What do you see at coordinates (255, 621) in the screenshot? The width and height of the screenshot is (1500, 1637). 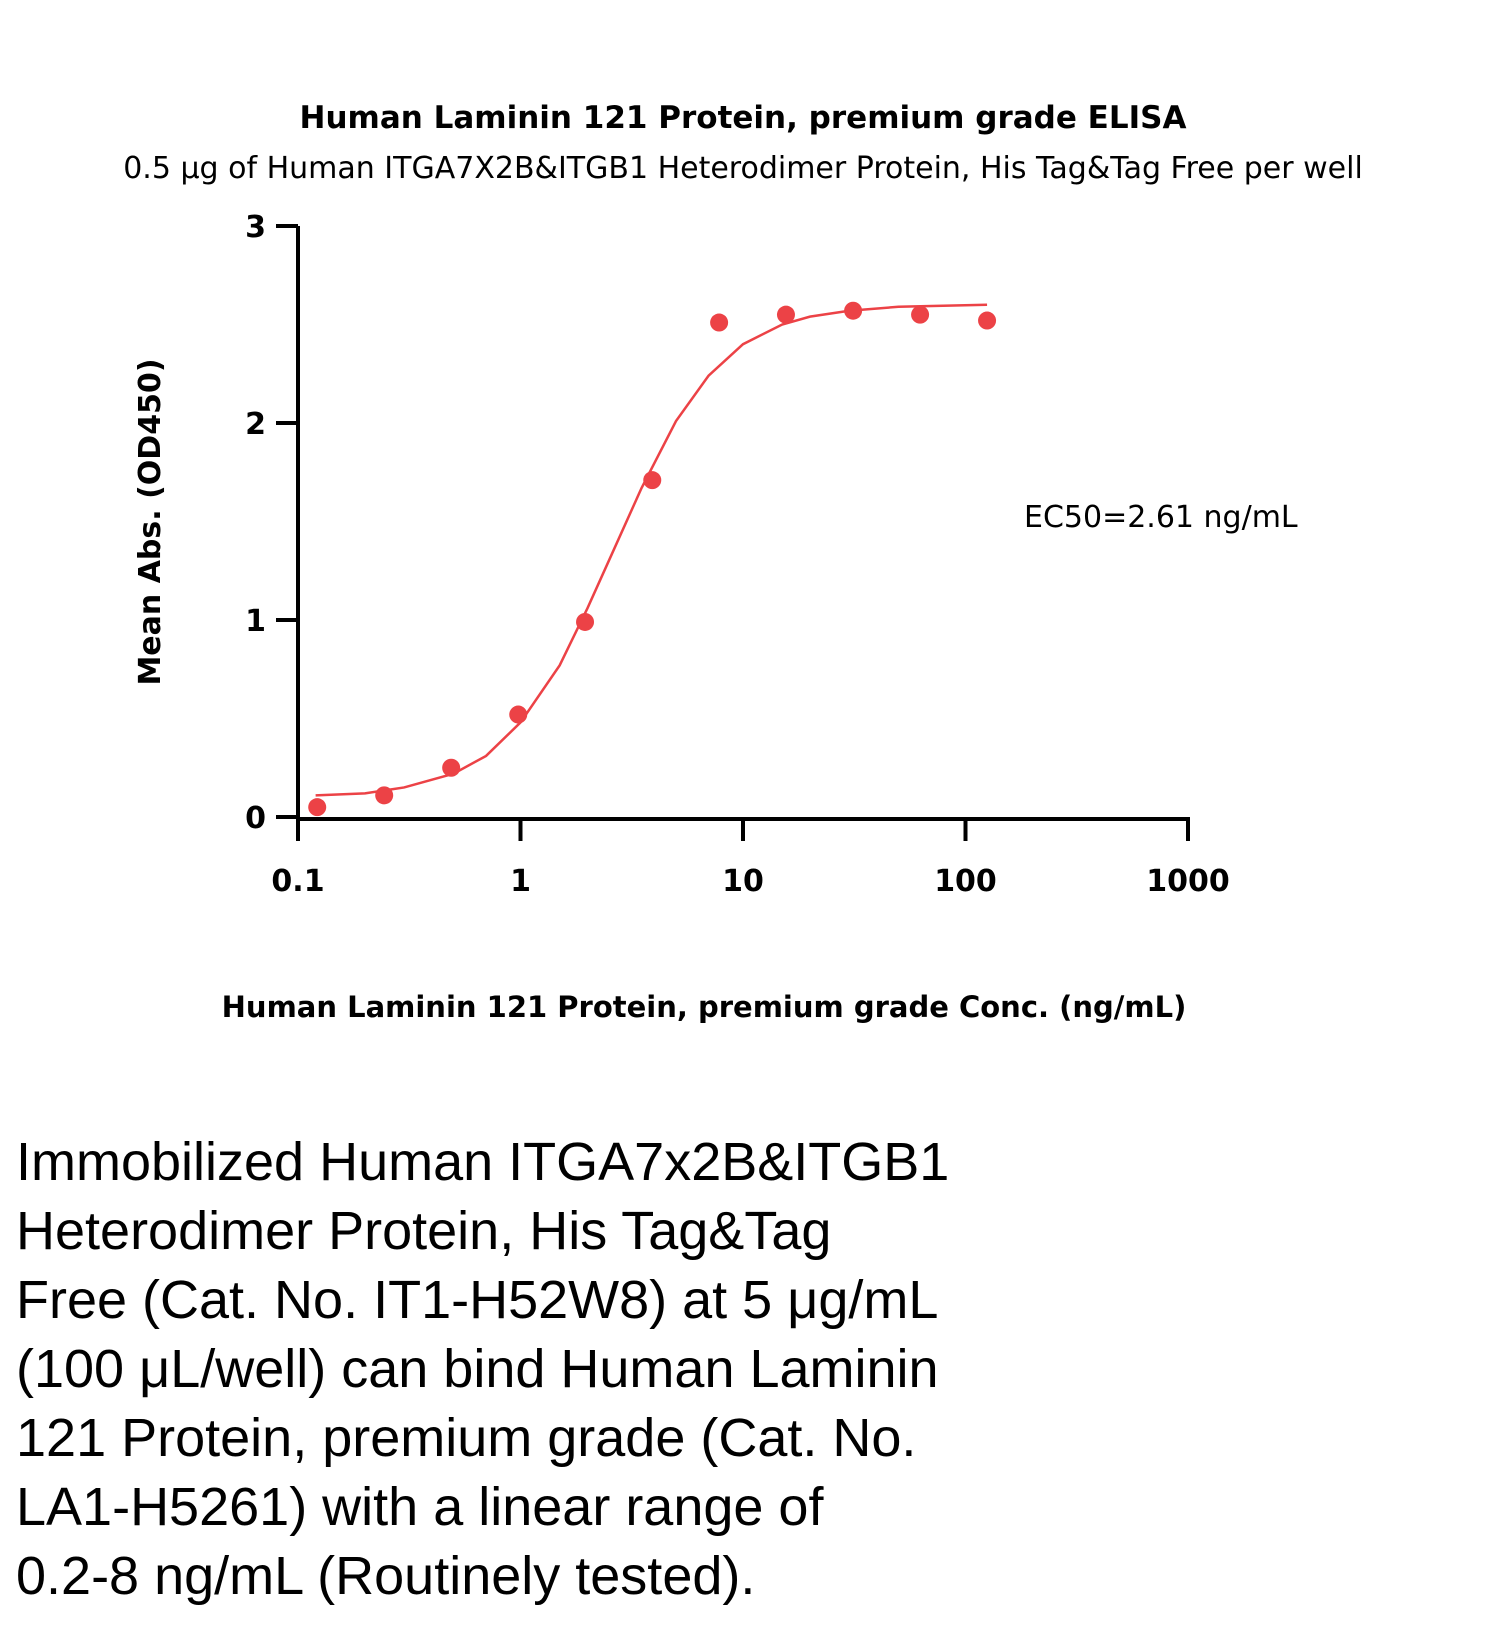 I see `y-tick-label: 1` at bounding box center [255, 621].